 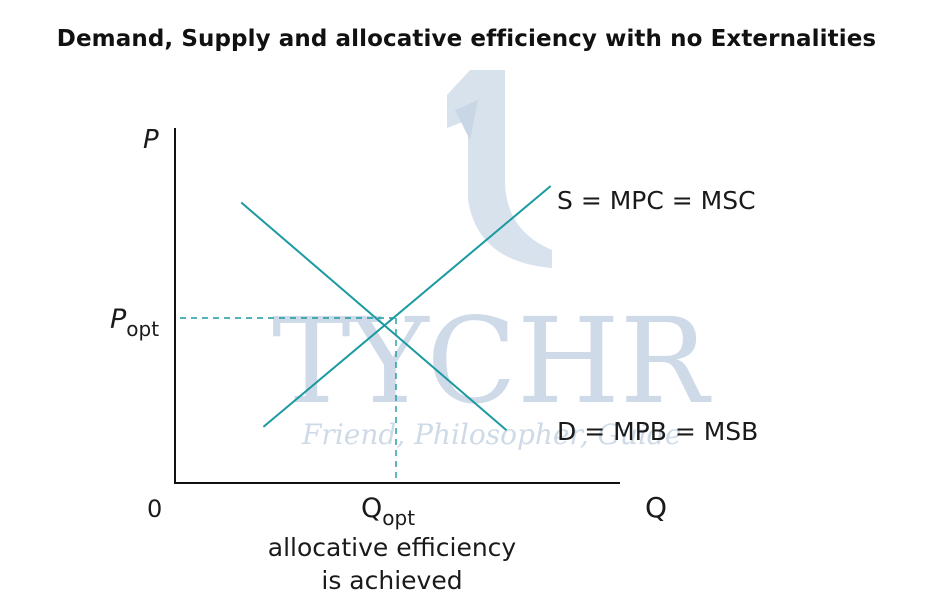 What do you see at coordinates (466, 120) in the screenshot?
I see `watermark-logo-triangle` at bounding box center [466, 120].